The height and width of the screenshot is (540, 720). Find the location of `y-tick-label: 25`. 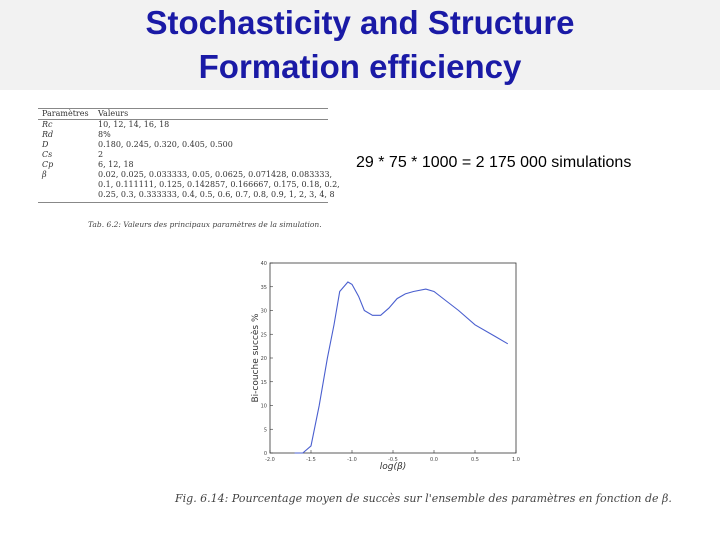

y-tick-label: 25 is located at coordinates (264, 335).